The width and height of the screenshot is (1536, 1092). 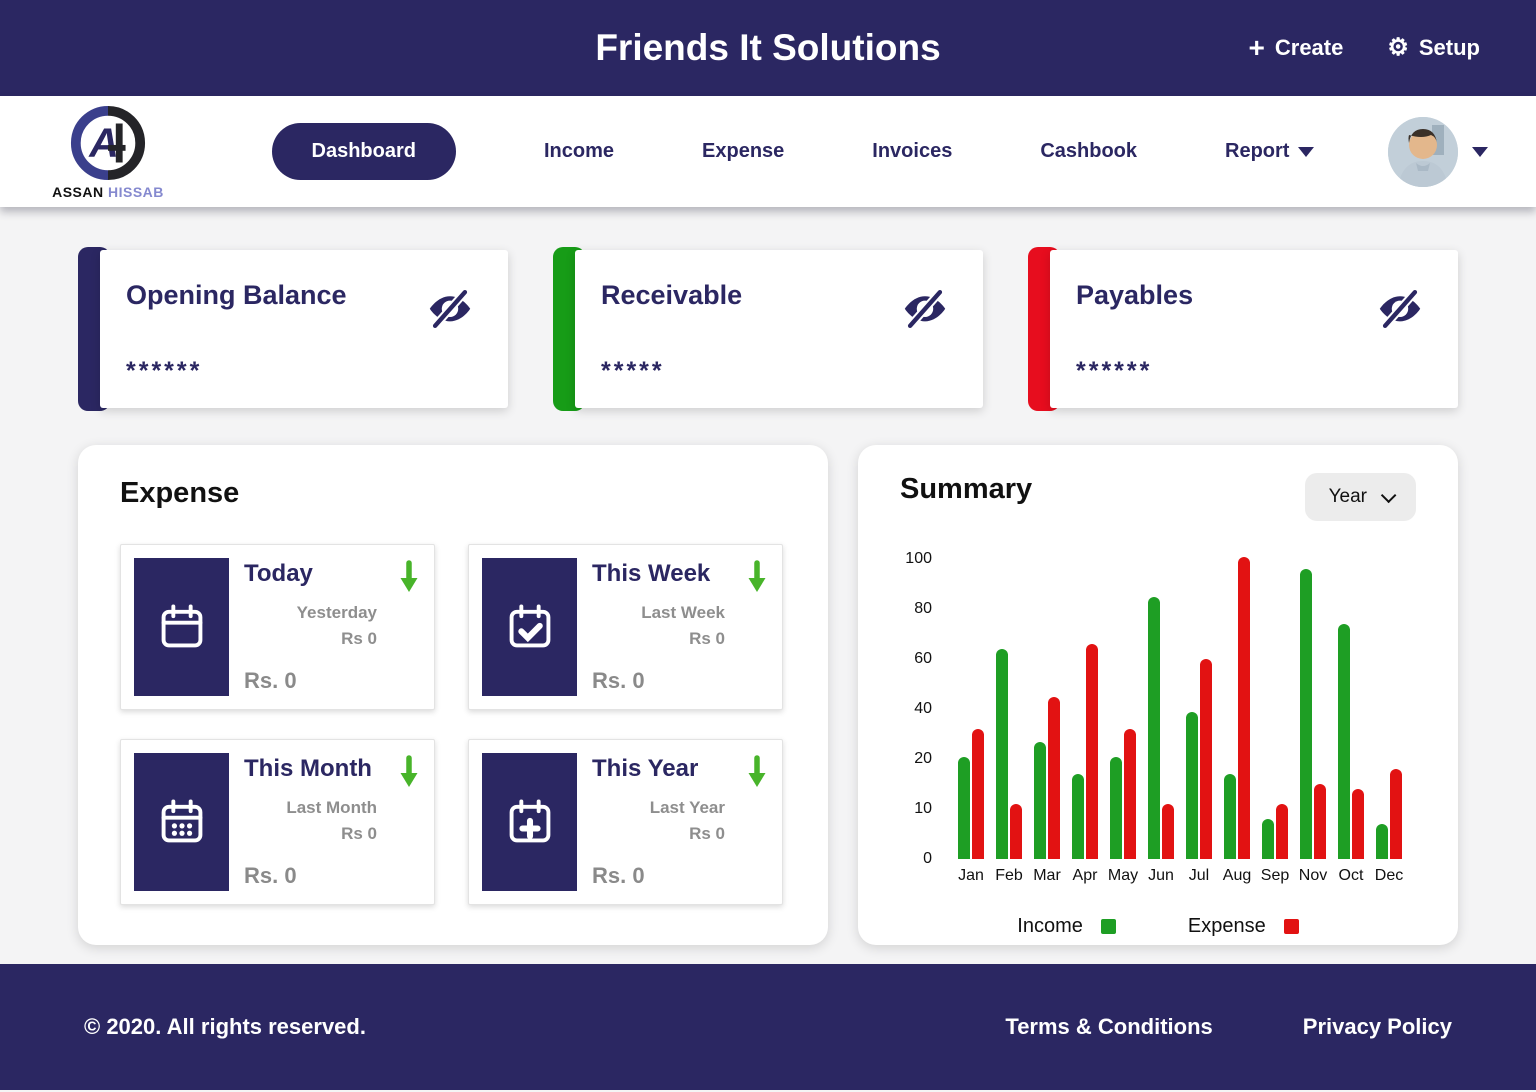 I want to click on bar-expense-sep, so click(x=1282, y=831).